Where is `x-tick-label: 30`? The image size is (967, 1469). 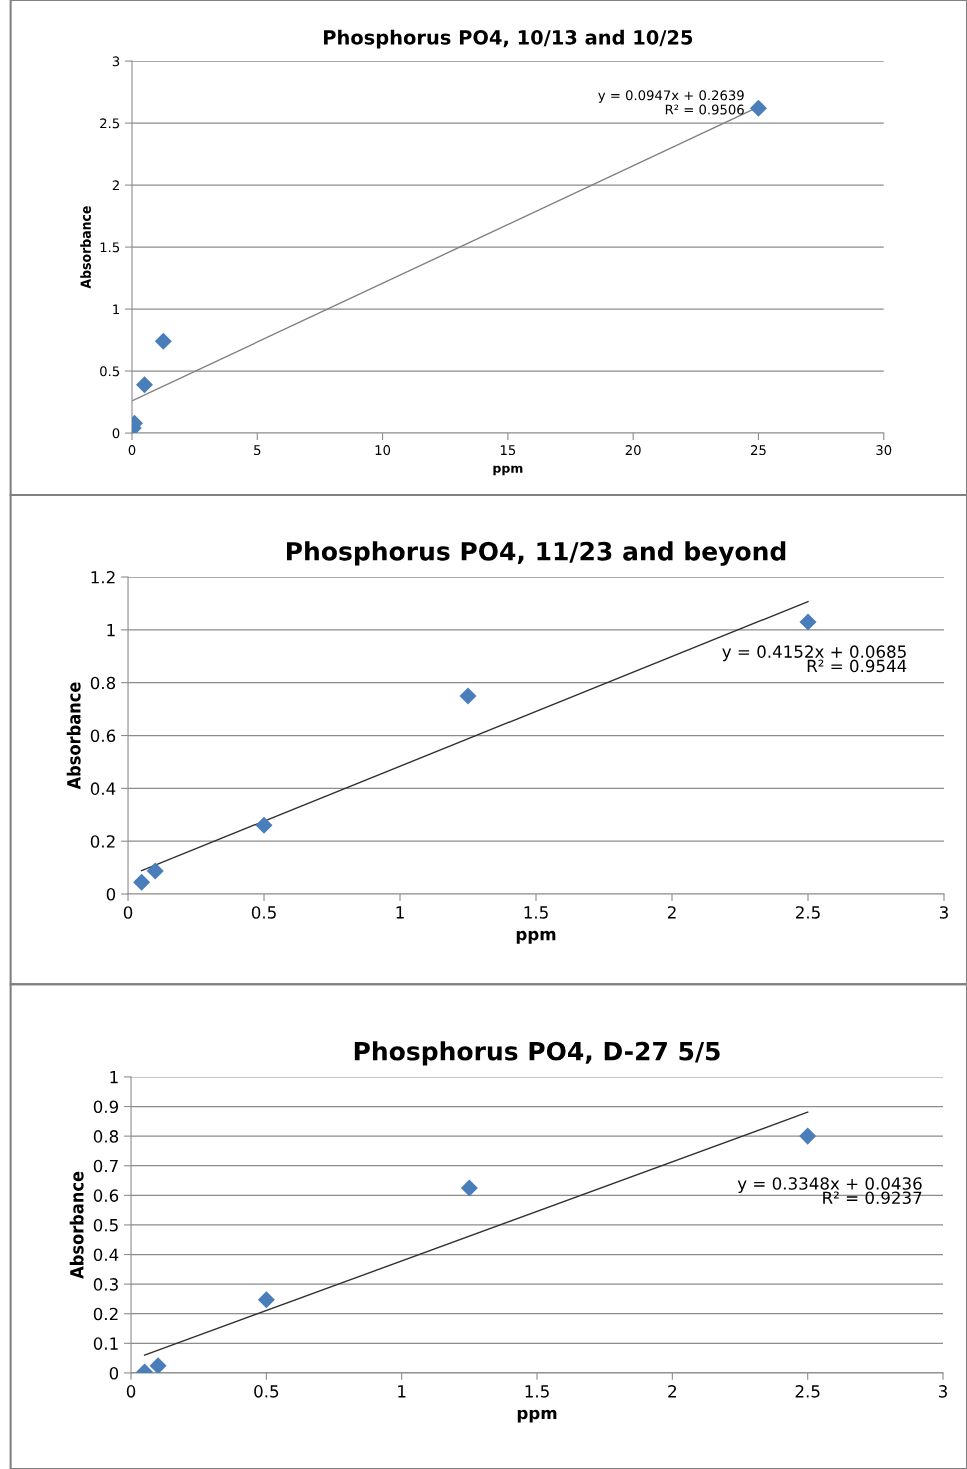
x-tick-label: 30 is located at coordinates (884, 450).